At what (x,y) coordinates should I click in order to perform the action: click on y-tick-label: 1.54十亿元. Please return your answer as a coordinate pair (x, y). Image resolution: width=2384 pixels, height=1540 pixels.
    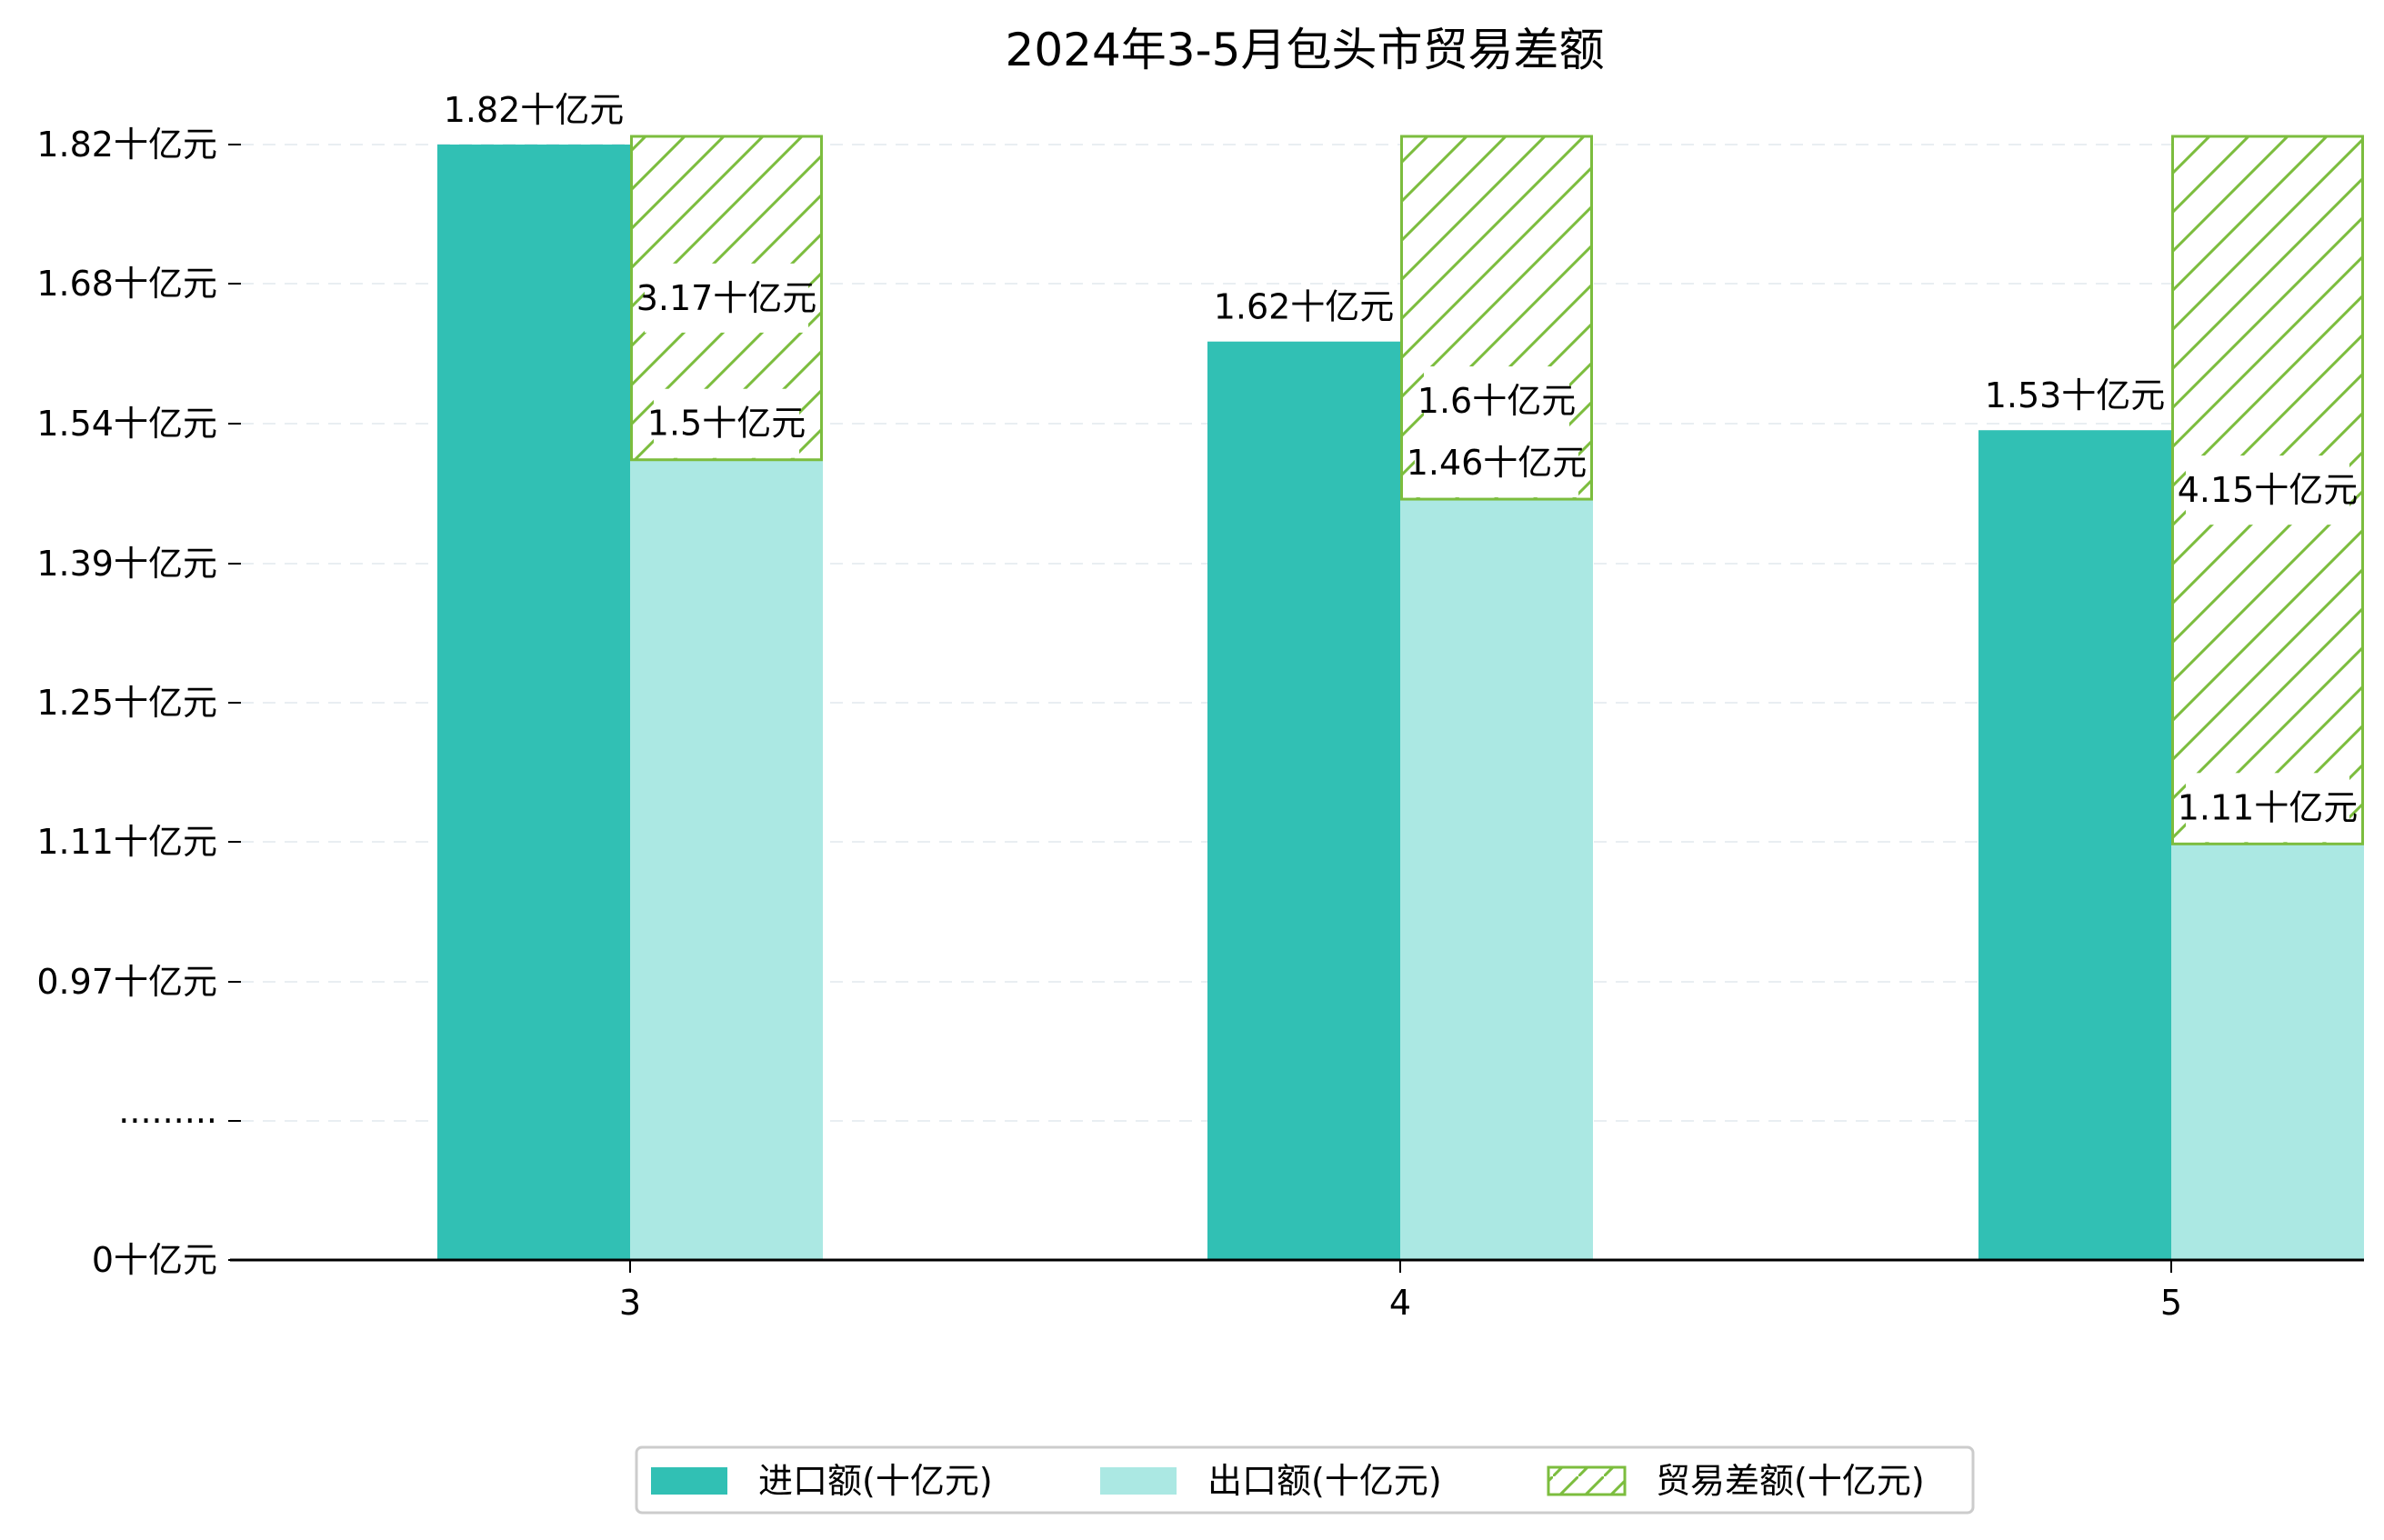
    Looking at the image, I should click on (127, 424).